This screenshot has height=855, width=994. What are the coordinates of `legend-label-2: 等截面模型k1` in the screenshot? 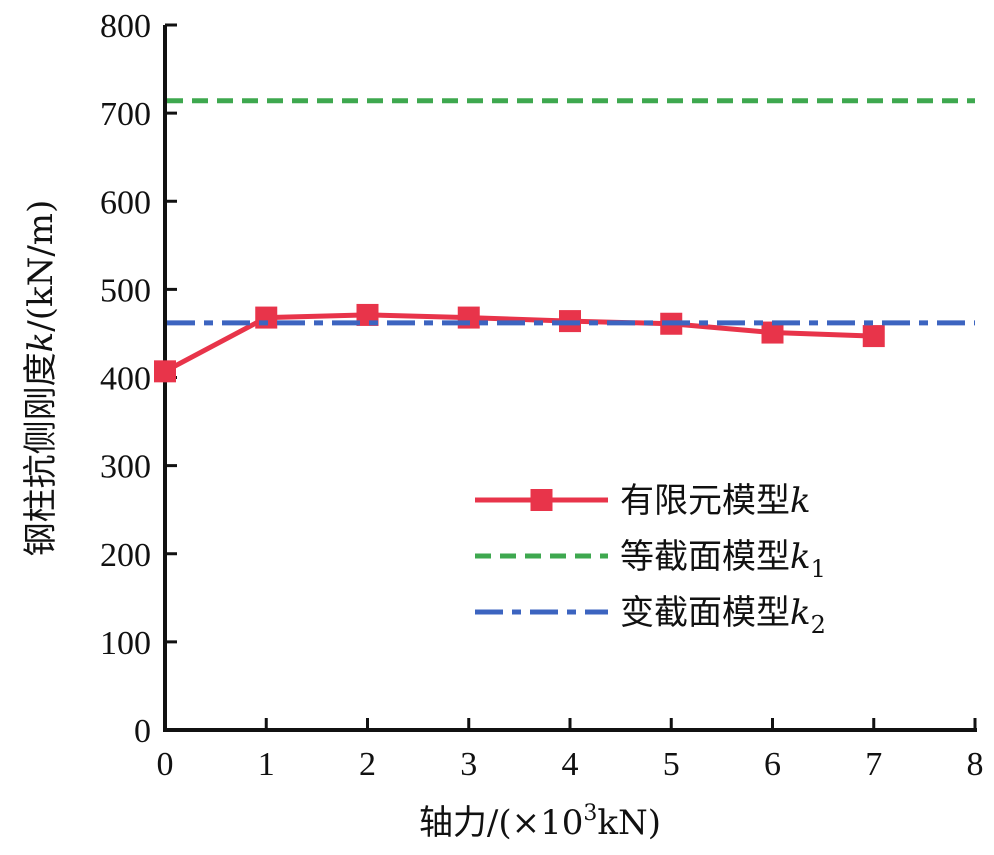 It's located at (723, 560).